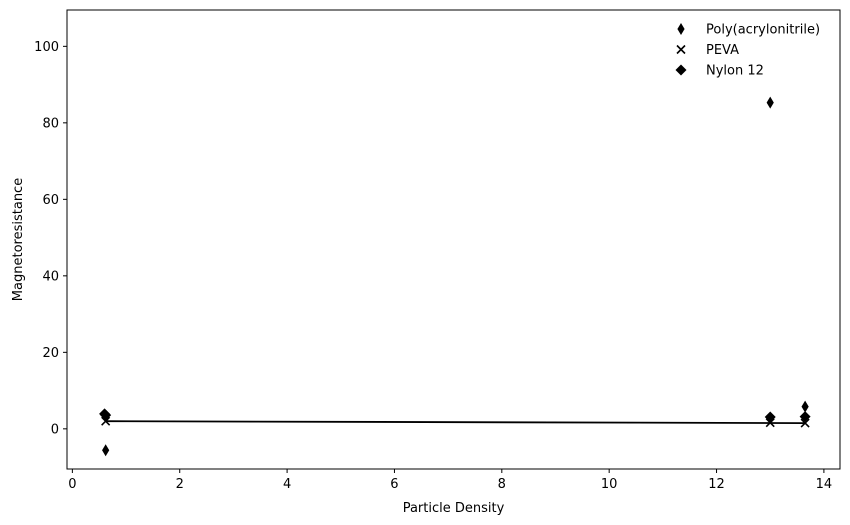 This screenshot has width=850, height=525. I want to click on y-tick-label: 60, so click(50, 200).